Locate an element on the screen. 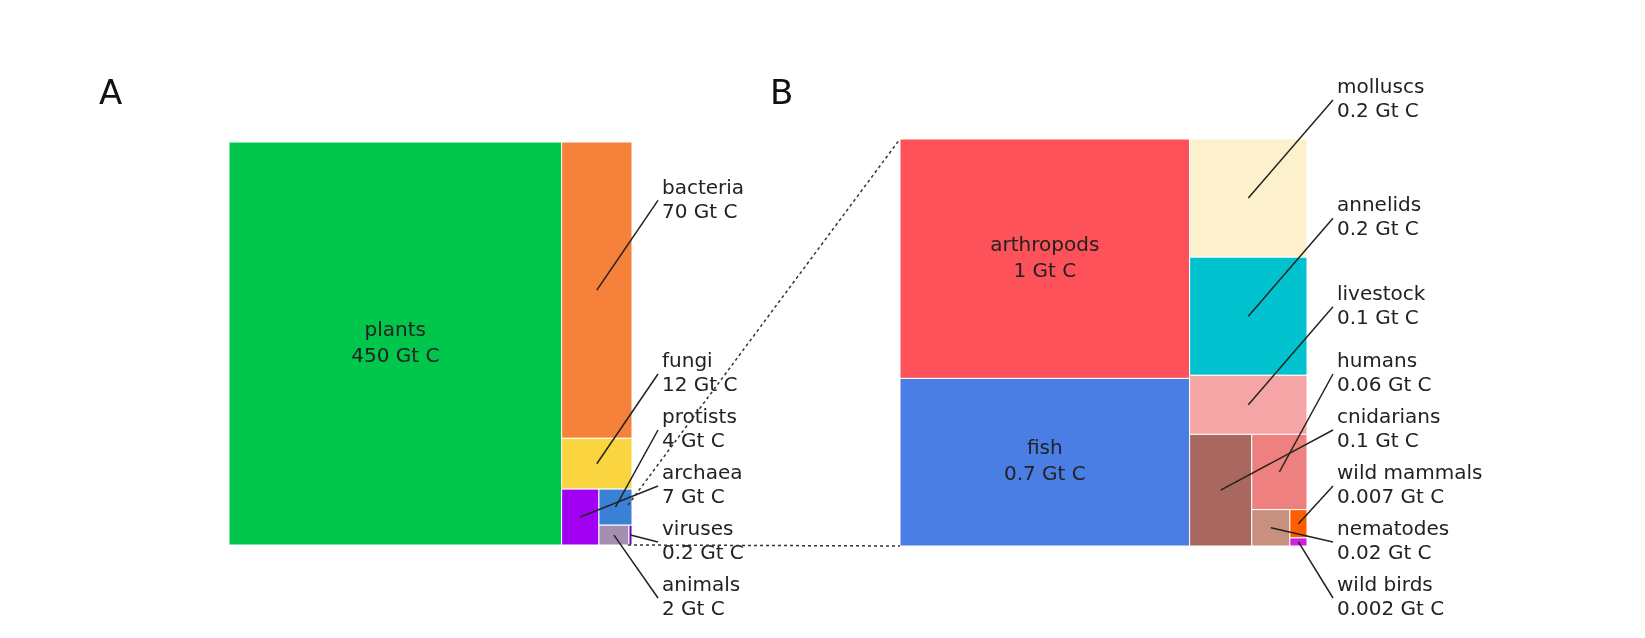 This screenshot has width=1645, height=638. data-label: 0.7 Gt C is located at coordinates (1044, 473).